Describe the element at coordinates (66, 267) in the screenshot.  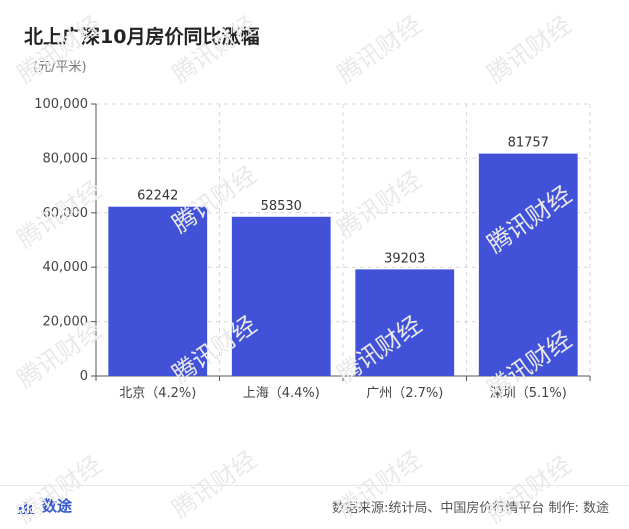
I see `y-tick-label: 40,000` at that location.